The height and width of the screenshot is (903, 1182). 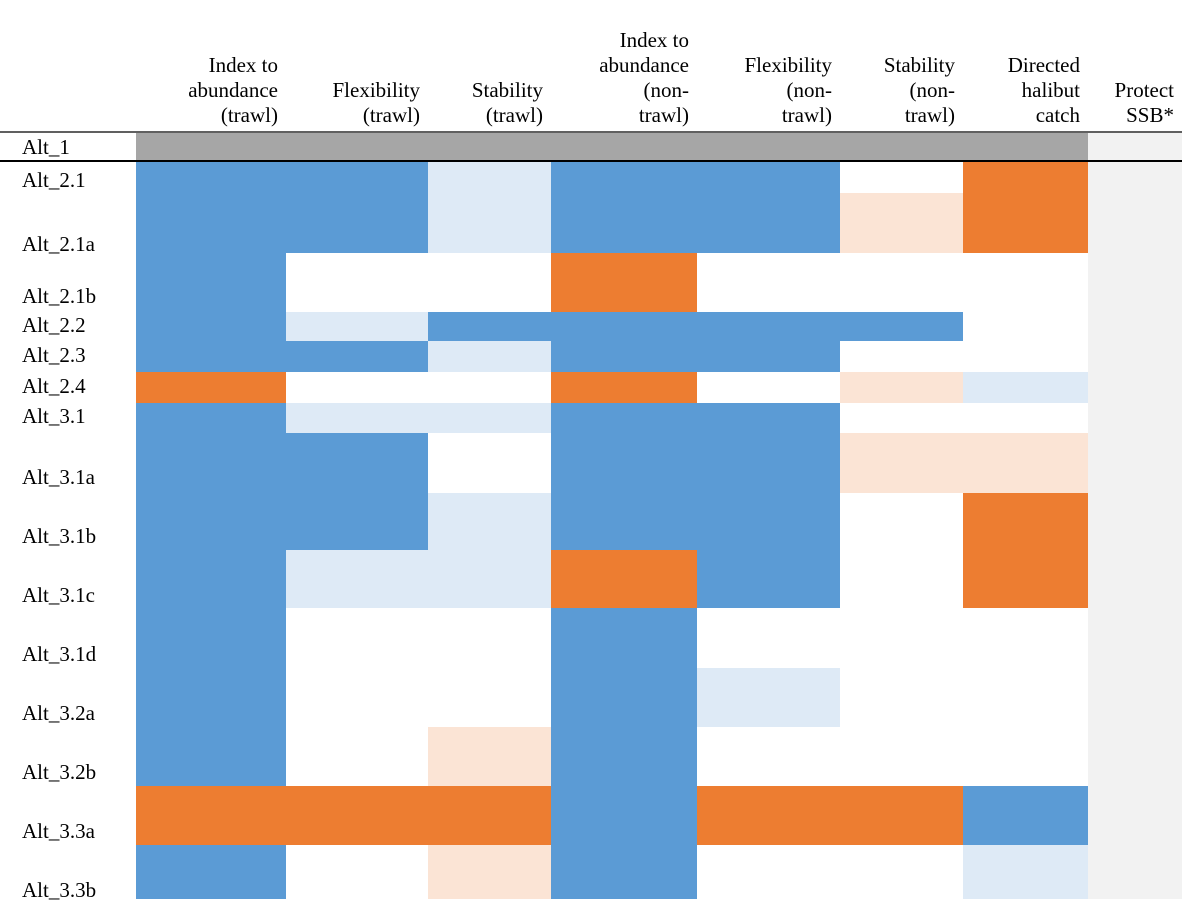 I want to click on row-label: Alt_2.1, so click(x=54, y=180).